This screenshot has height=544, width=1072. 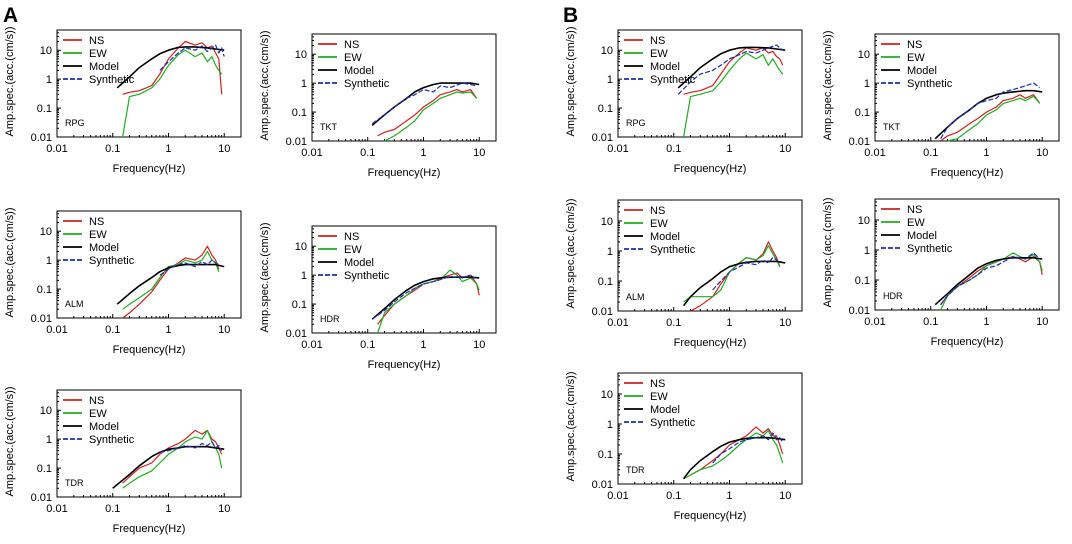 What do you see at coordinates (636, 123) in the screenshot?
I see `station-label: RPG` at bounding box center [636, 123].